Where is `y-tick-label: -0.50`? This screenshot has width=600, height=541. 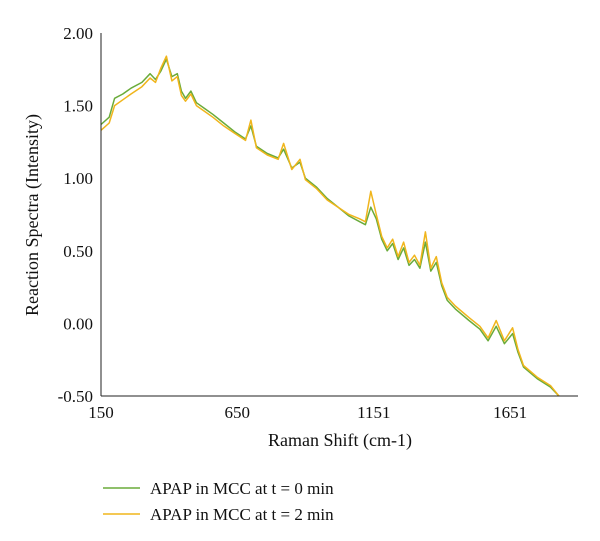
y-tick-label: -0.50 is located at coordinates (75, 396).